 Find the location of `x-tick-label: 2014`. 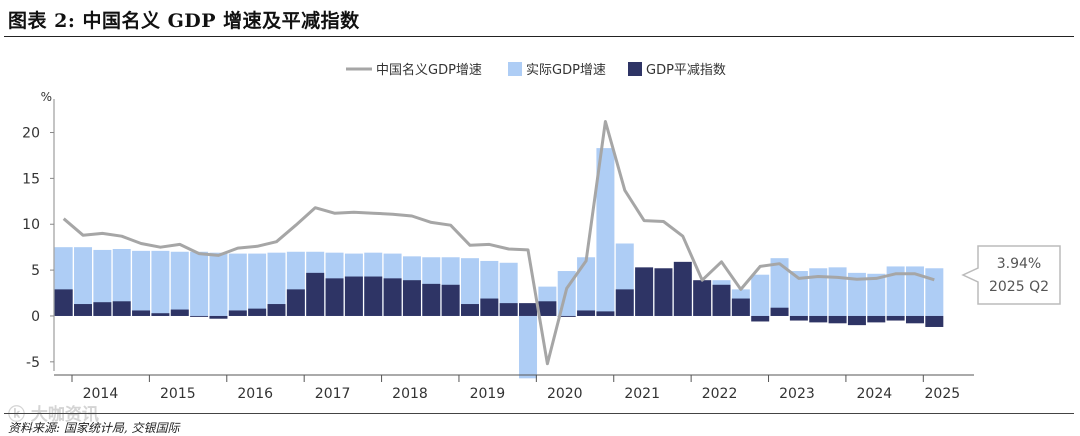

x-tick-label: 2014 is located at coordinates (101, 394).